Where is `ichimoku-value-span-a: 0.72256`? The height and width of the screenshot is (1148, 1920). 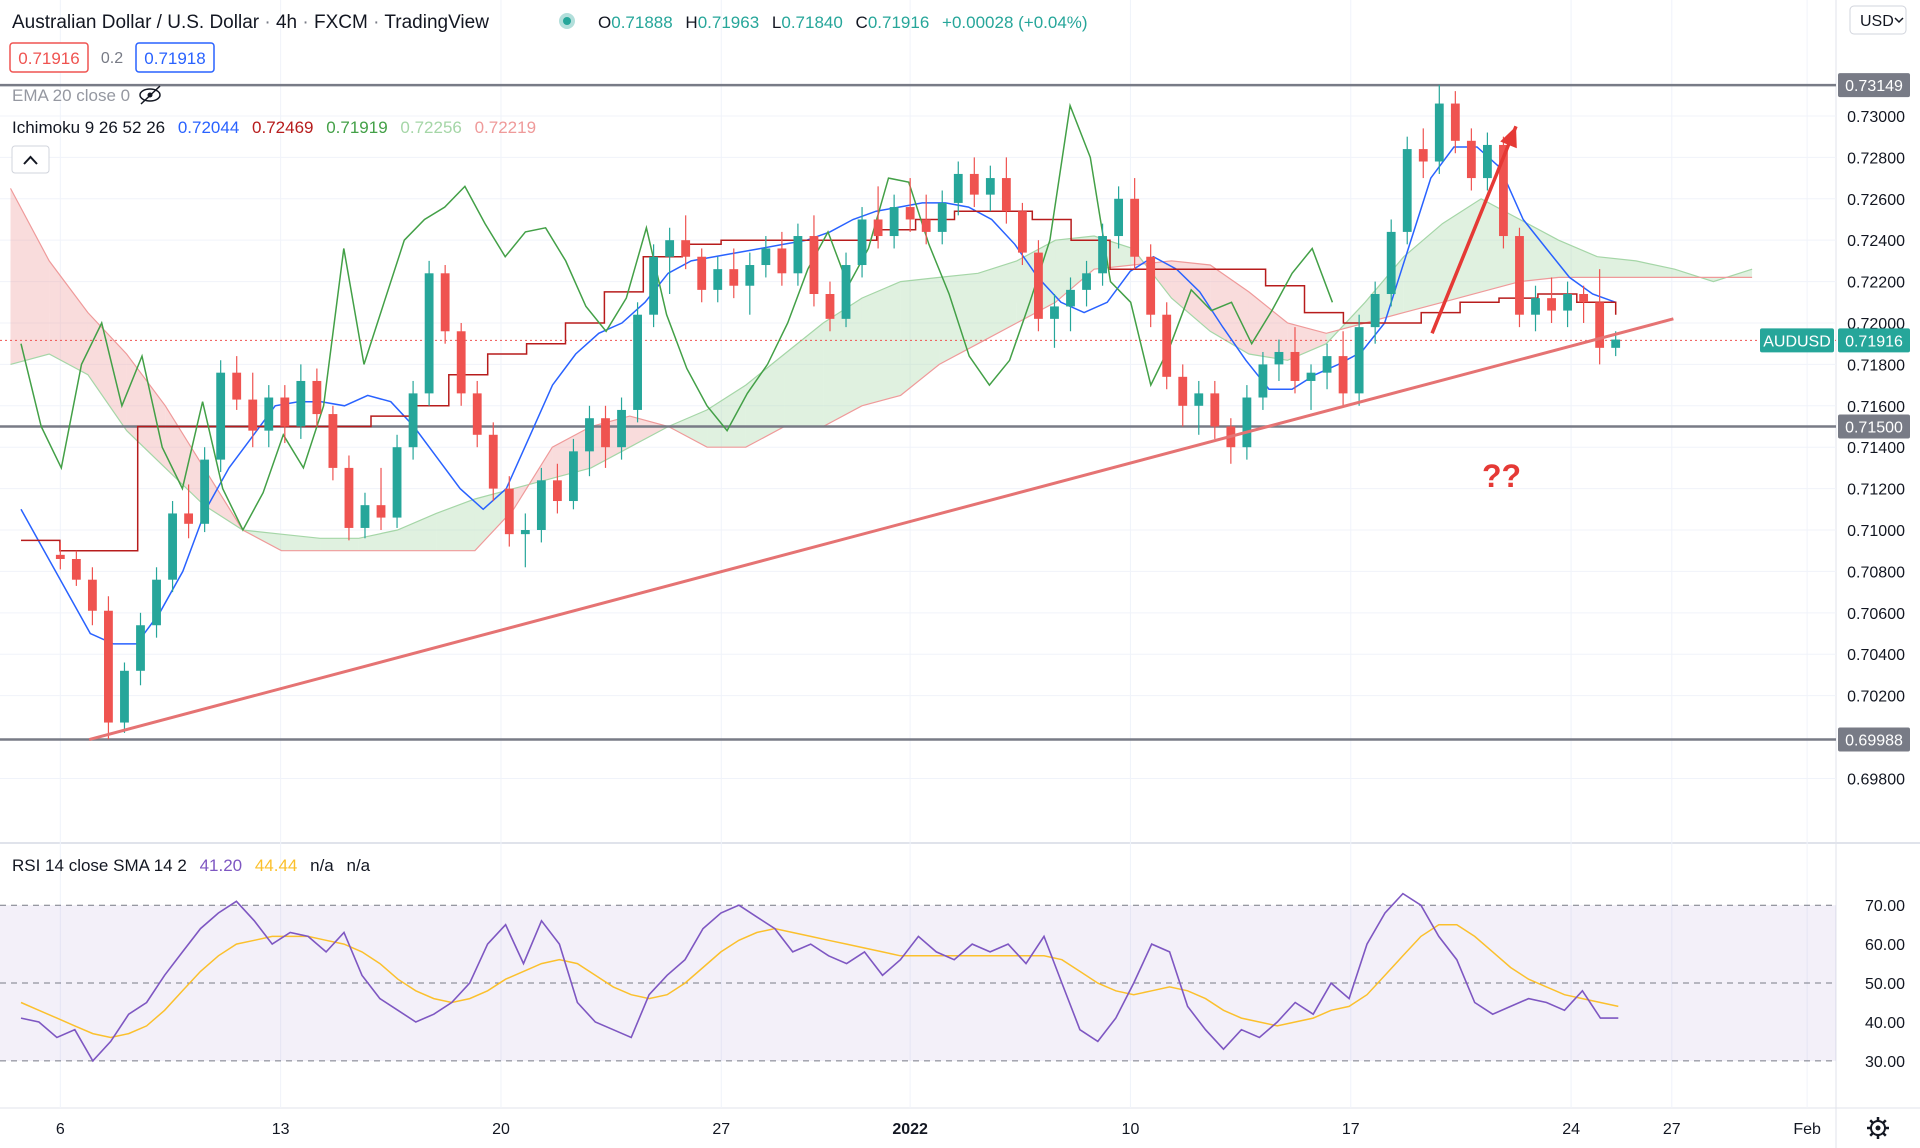
ichimoku-value-span-a: 0.72256 is located at coordinates (430, 127).